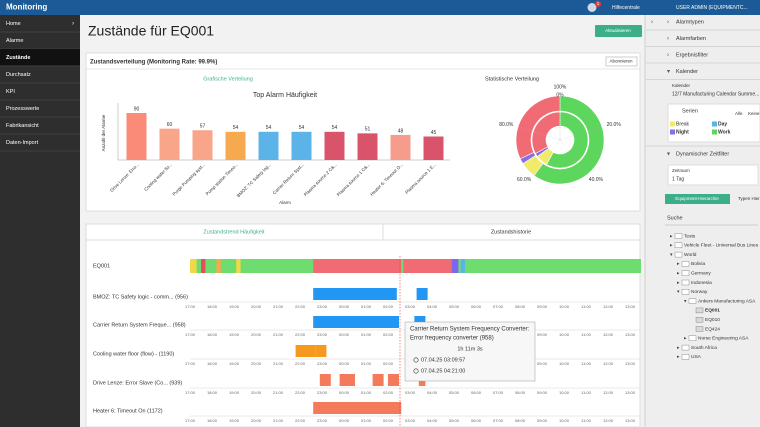 Image resolution: width=760 pixels, height=427 pixels. What do you see at coordinates (410, 306) in the screenshot?
I see `time-tick: 03:00` at bounding box center [410, 306].